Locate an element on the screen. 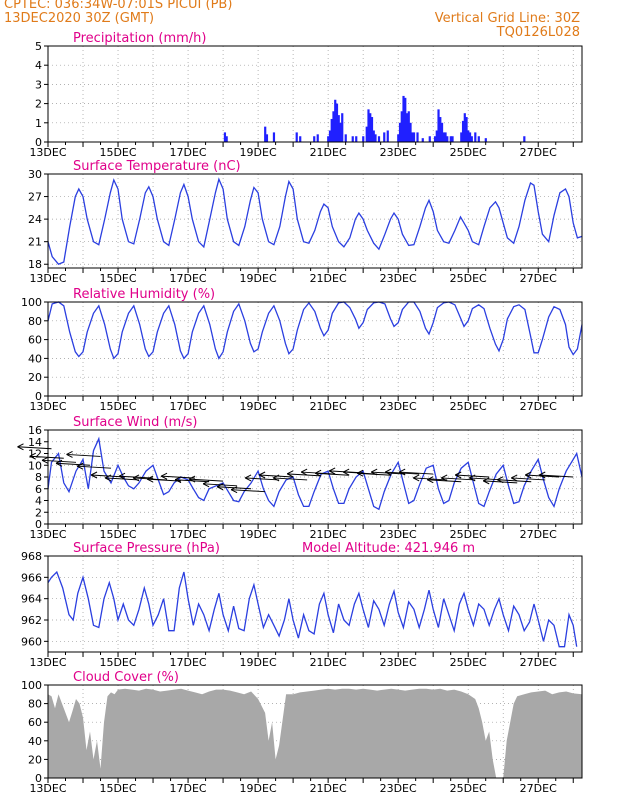 This screenshot has width=618, height=800. cloud-cover-area is located at coordinates (315, 733).